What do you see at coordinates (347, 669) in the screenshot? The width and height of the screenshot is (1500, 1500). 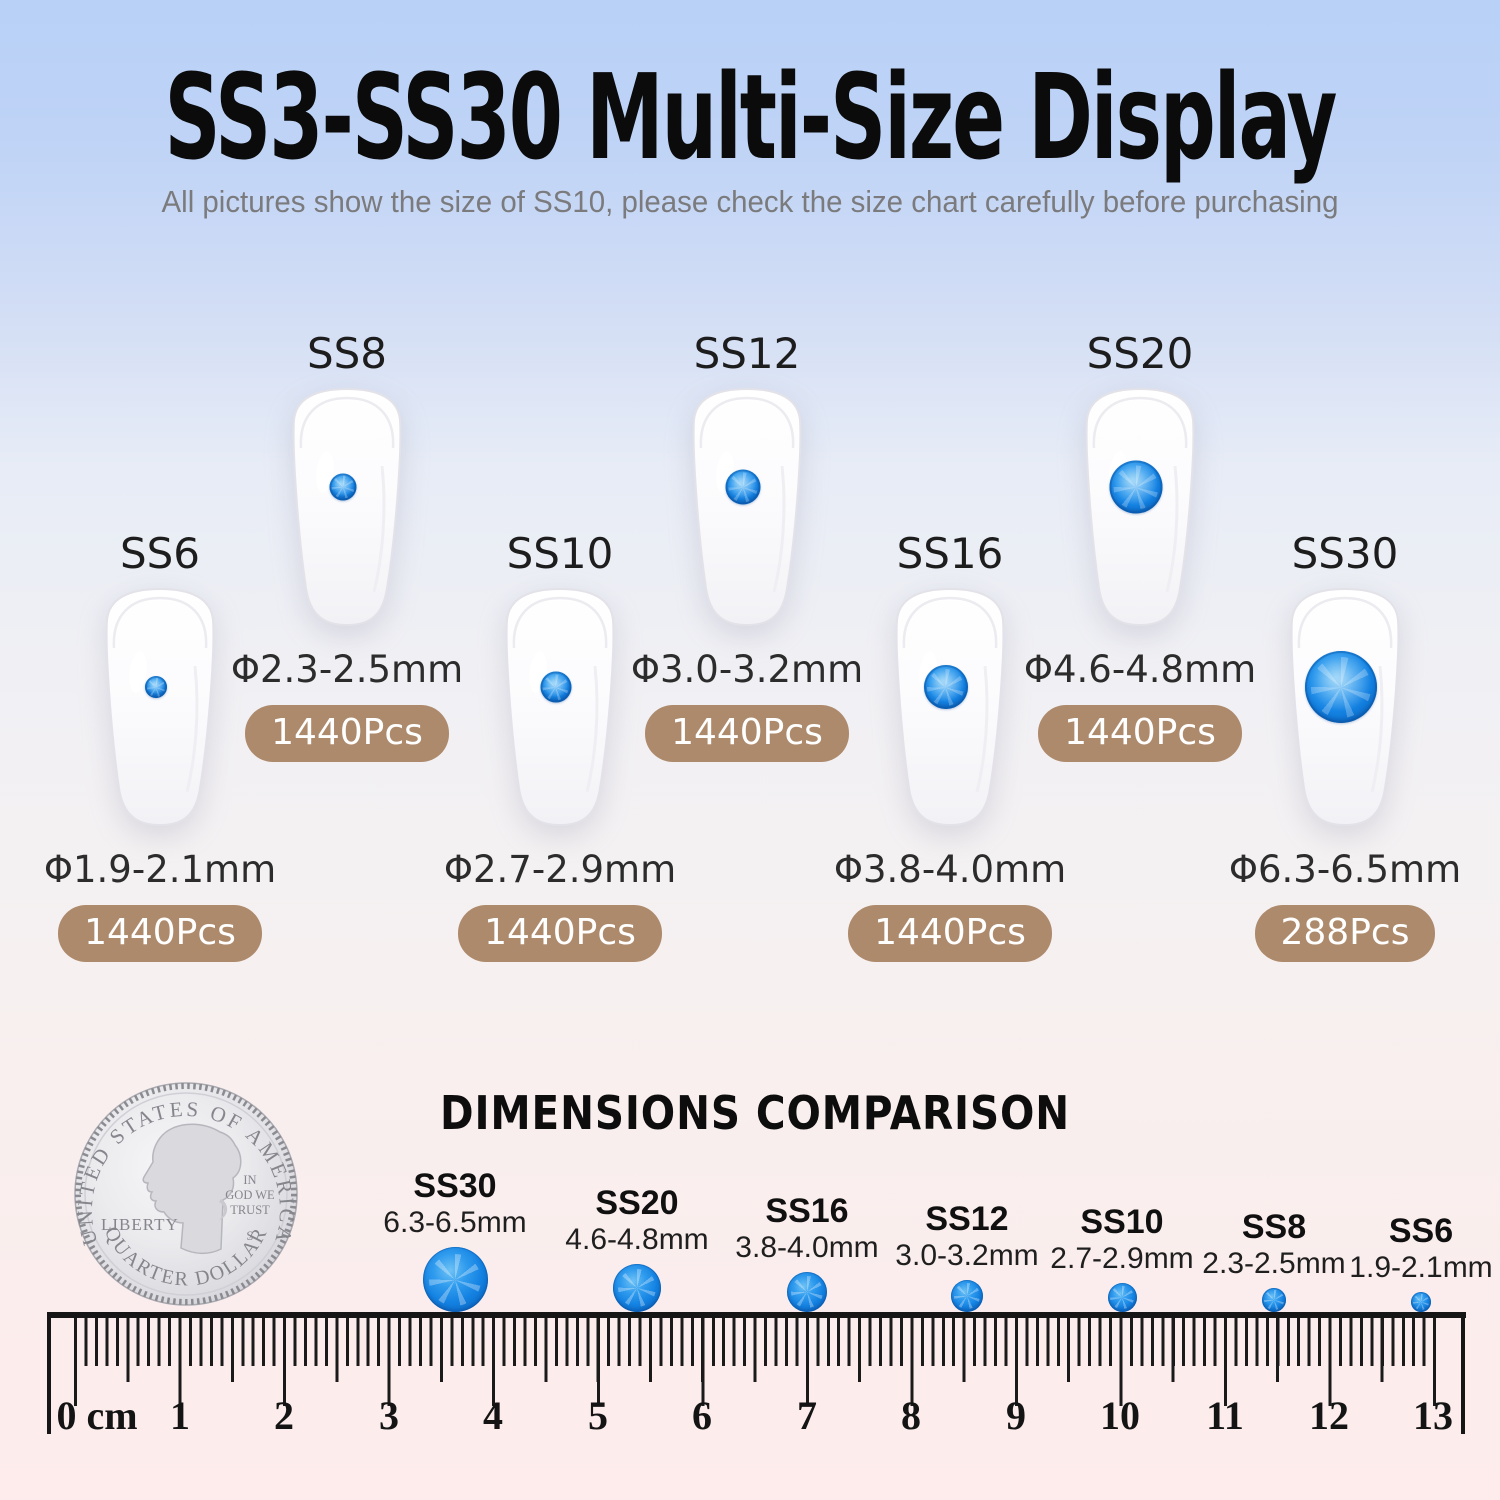 I see `diameter-label: Φ2.3-2.5mm` at bounding box center [347, 669].